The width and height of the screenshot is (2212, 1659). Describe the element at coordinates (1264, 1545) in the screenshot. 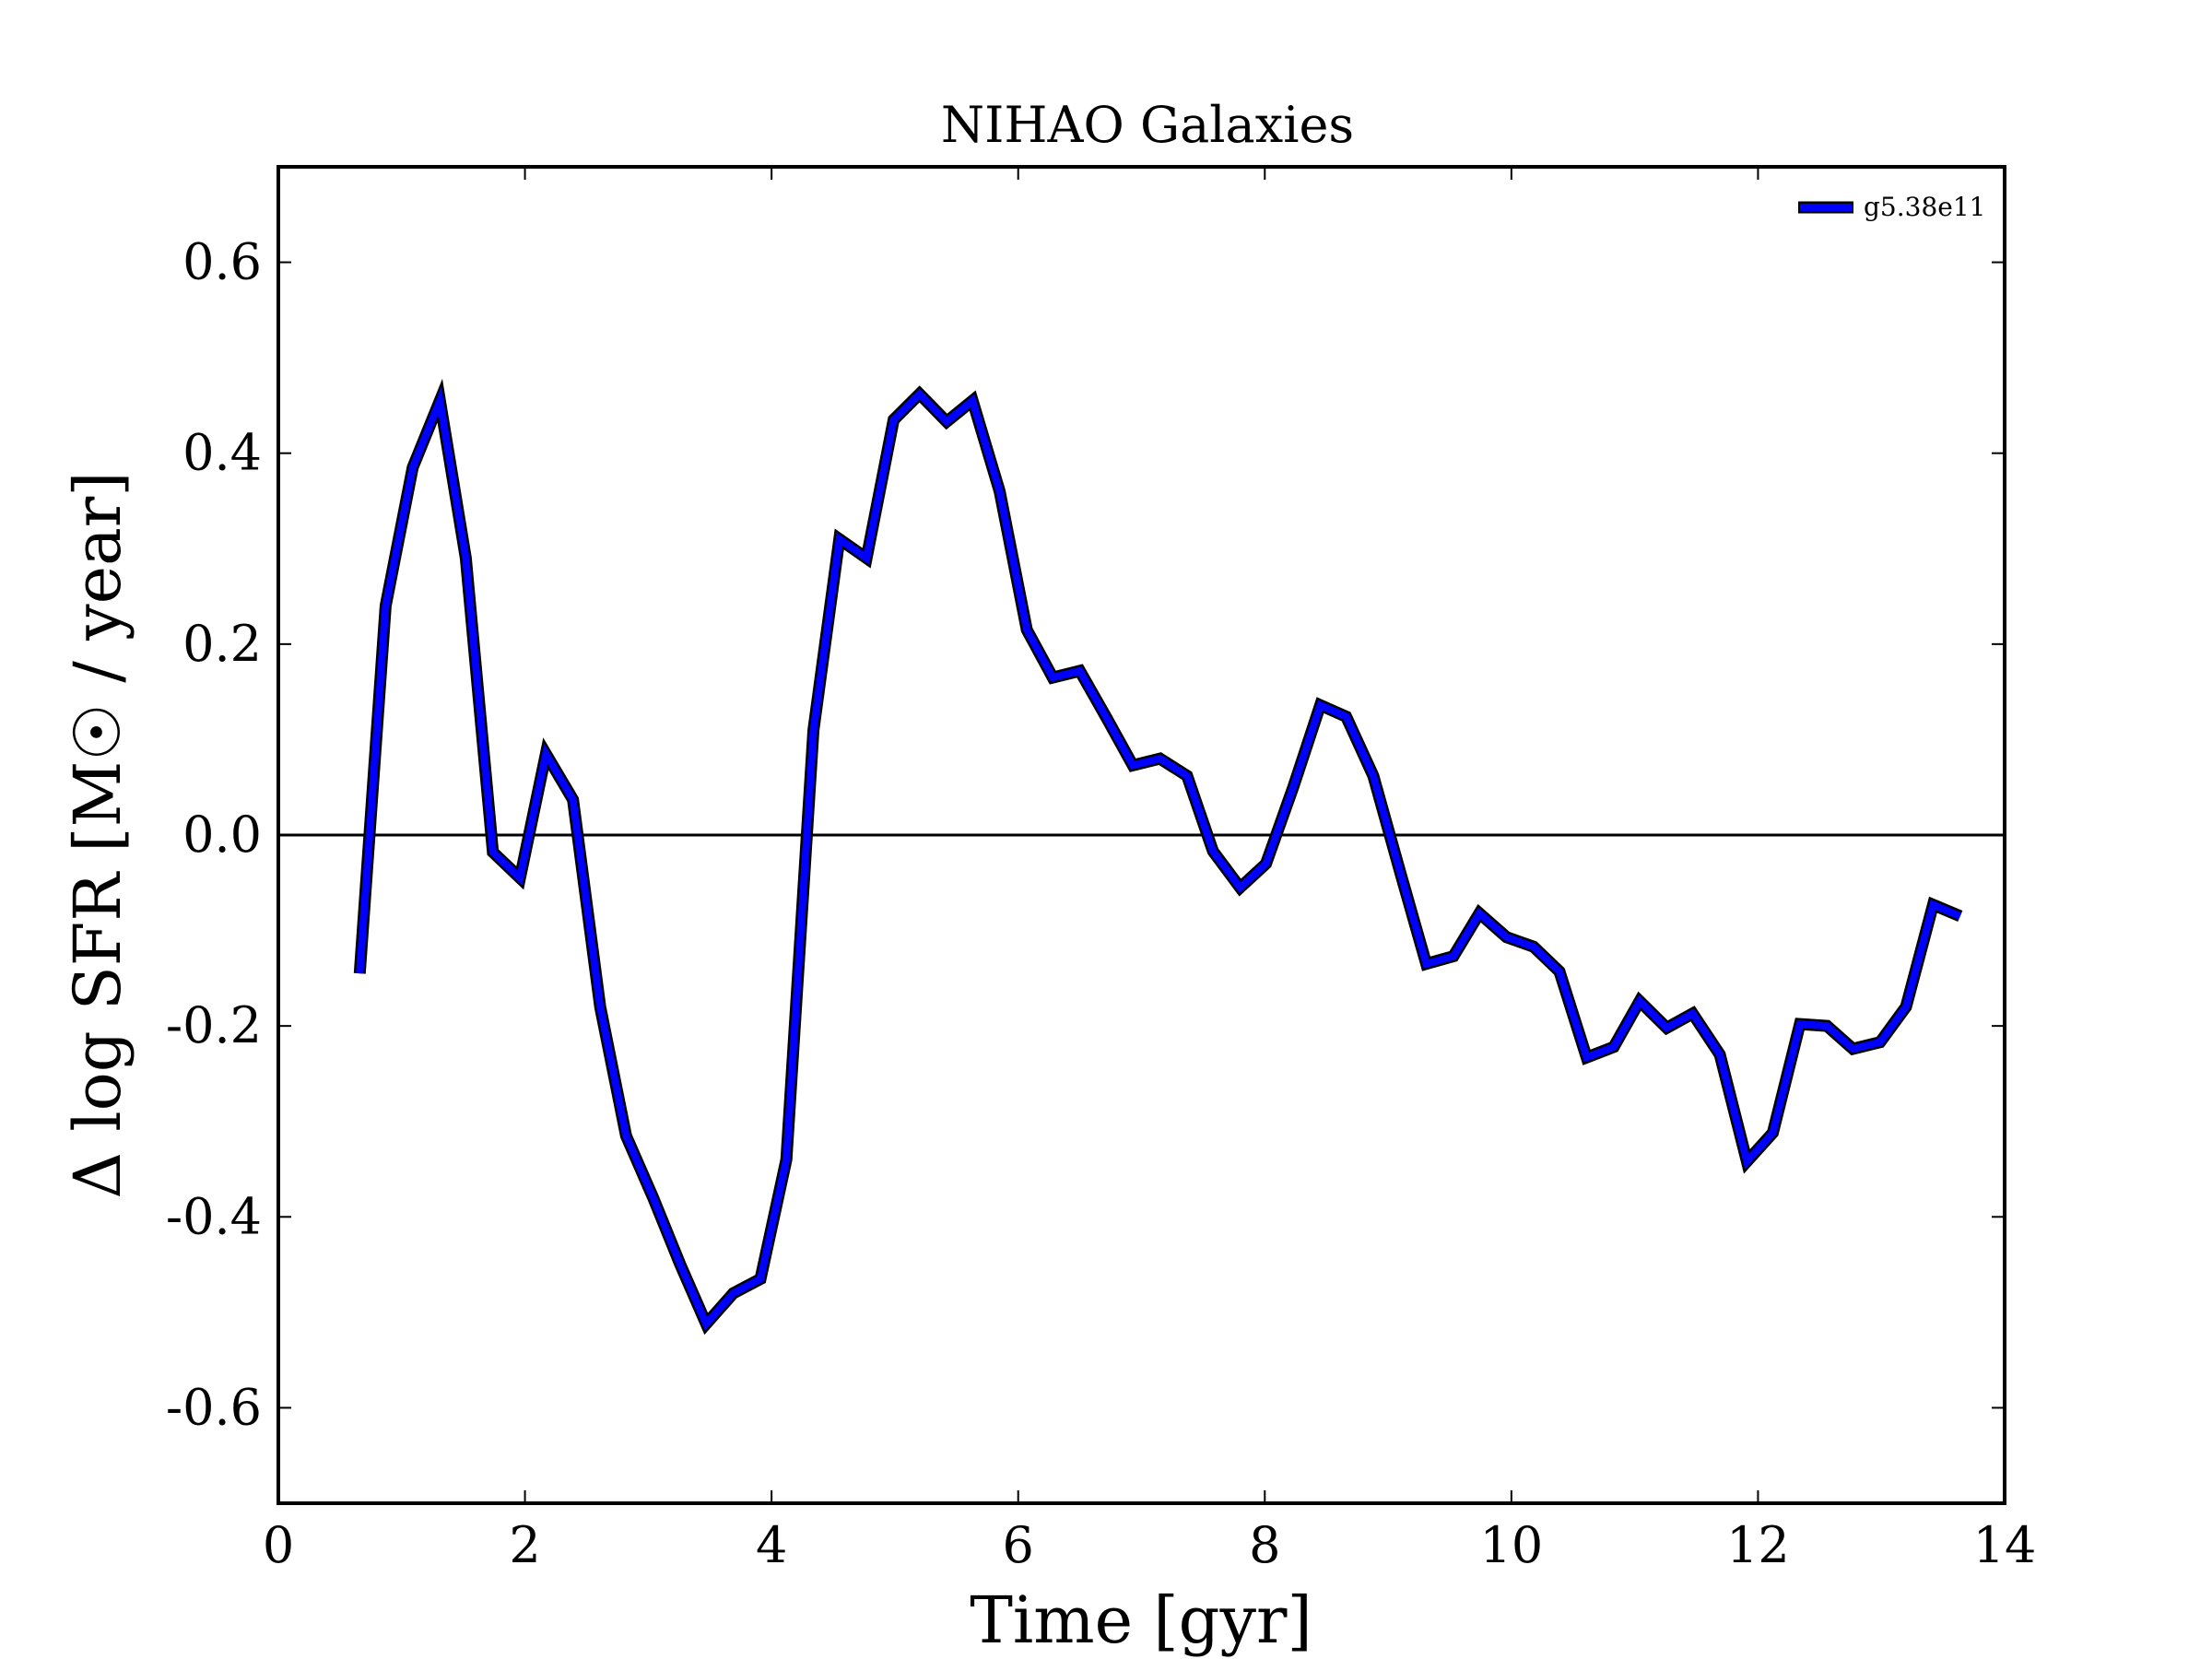

I see `x-tick-label: 8` at that location.